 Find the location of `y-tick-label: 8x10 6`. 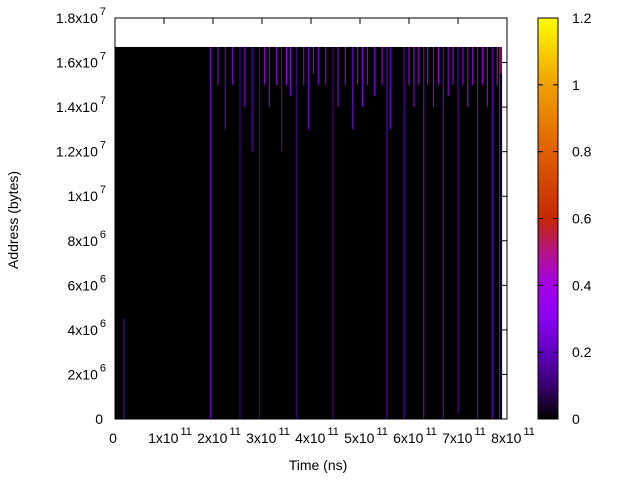

y-tick-label: 8x10 6 is located at coordinates (87, 239).